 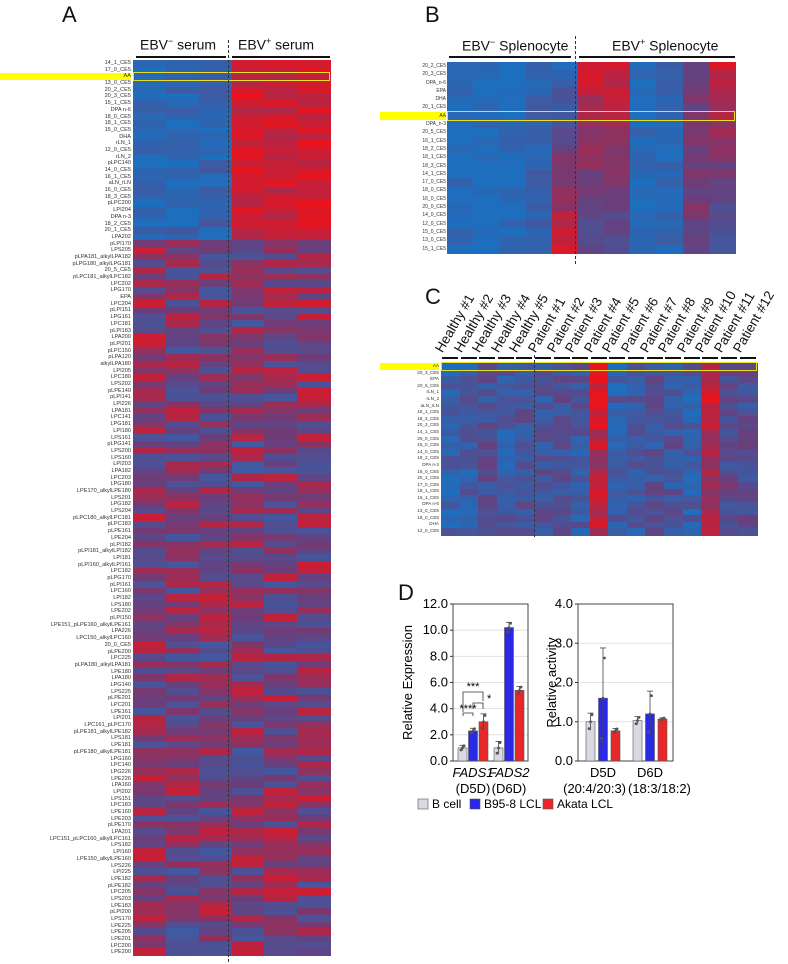 What do you see at coordinates (119, 531) in the screenshot?
I see `row-label: pLPE161` at bounding box center [119, 531].